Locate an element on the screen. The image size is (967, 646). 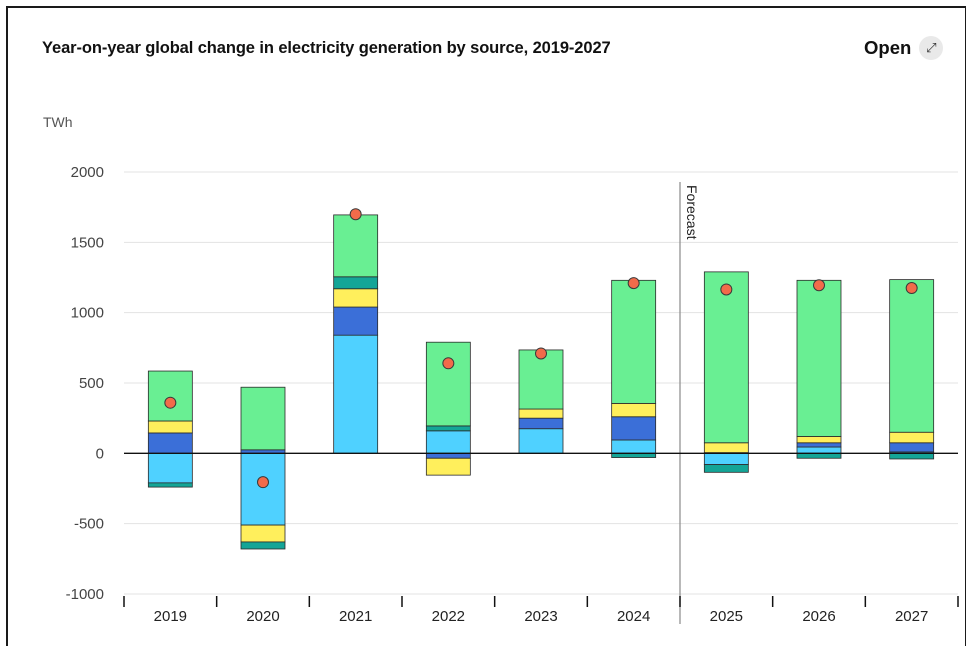
x-tick-label: 2027 is located at coordinates (911, 616).